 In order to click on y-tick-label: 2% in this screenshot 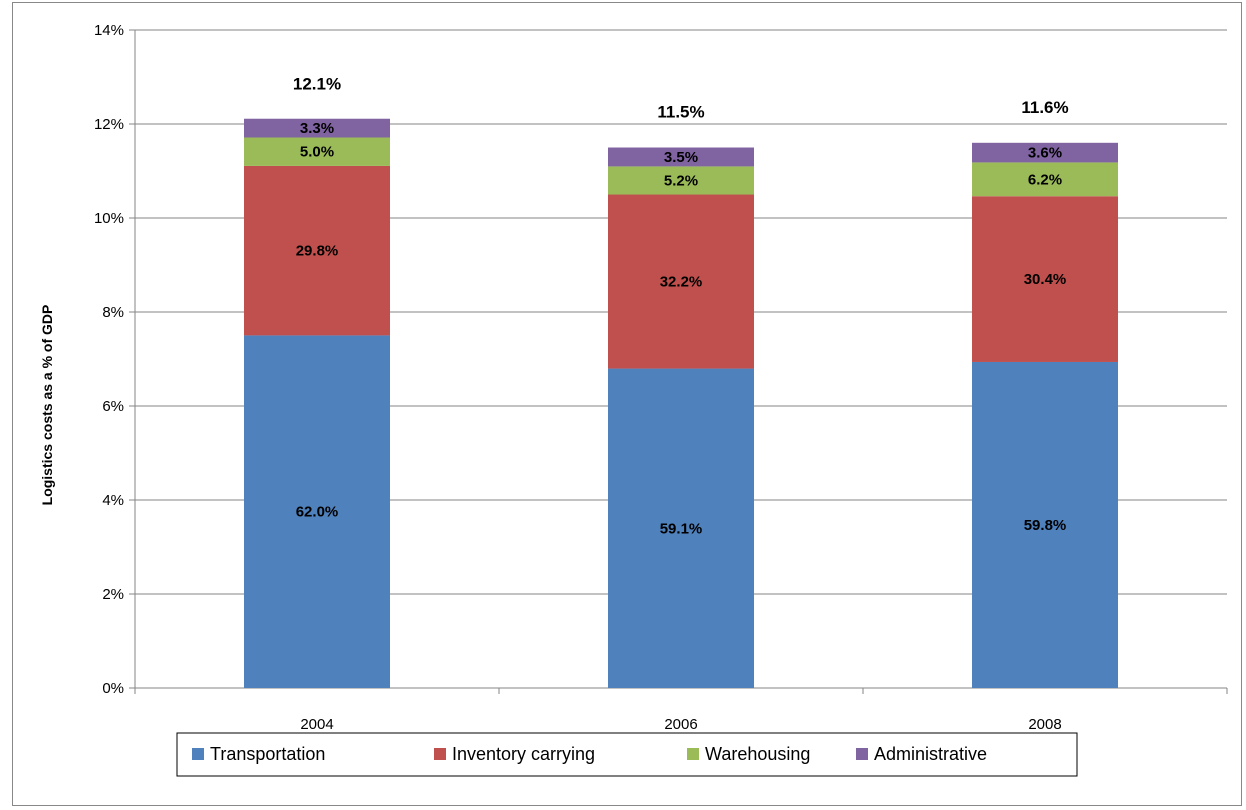, I will do `click(113, 594)`.